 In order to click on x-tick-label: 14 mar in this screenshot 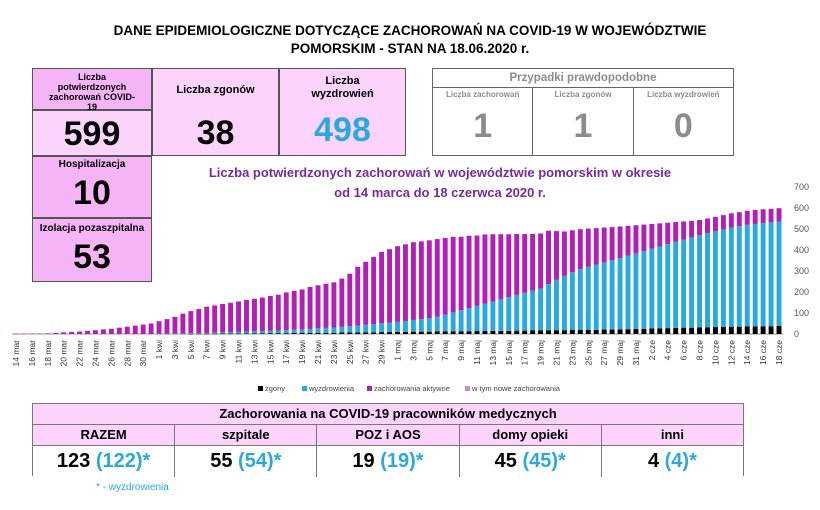, I will do `click(16, 353)`.